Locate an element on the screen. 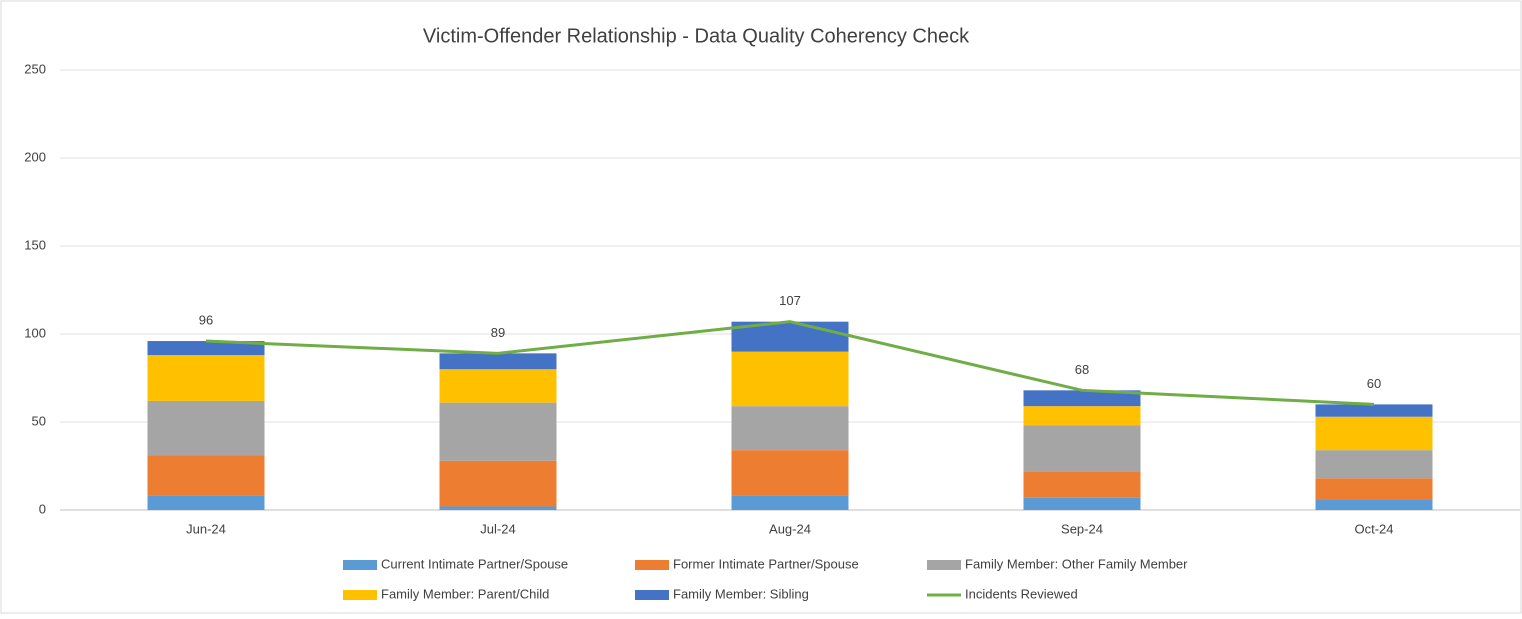 The height and width of the screenshot is (619, 1522). data-label: 60 is located at coordinates (1374, 383).